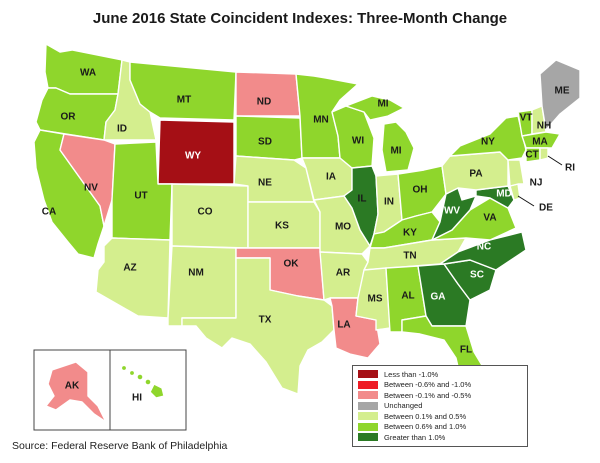  Describe the element at coordinates (411, 374) in the screenshot. I see `legend-label: Less than -1.0%` at that location.